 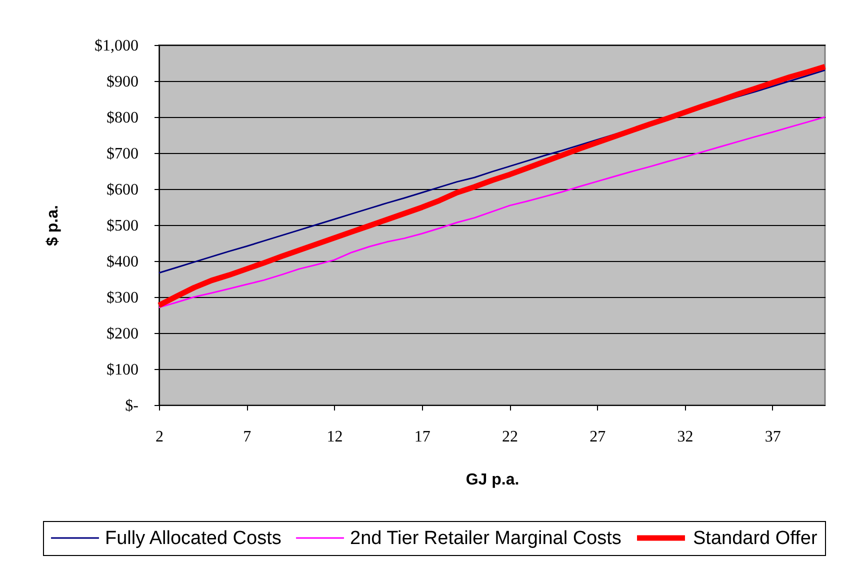 I want to click on x-tick-label: 27, so click(x=598, y=437).